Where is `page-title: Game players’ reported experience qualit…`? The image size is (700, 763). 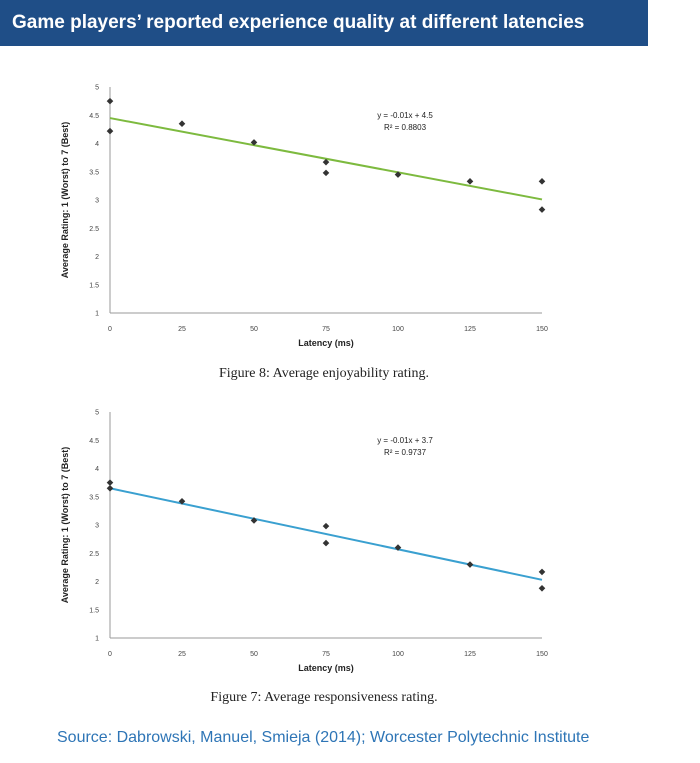
page-title: Game players’ reported experience qualit… is located at coordinates (298, 22).